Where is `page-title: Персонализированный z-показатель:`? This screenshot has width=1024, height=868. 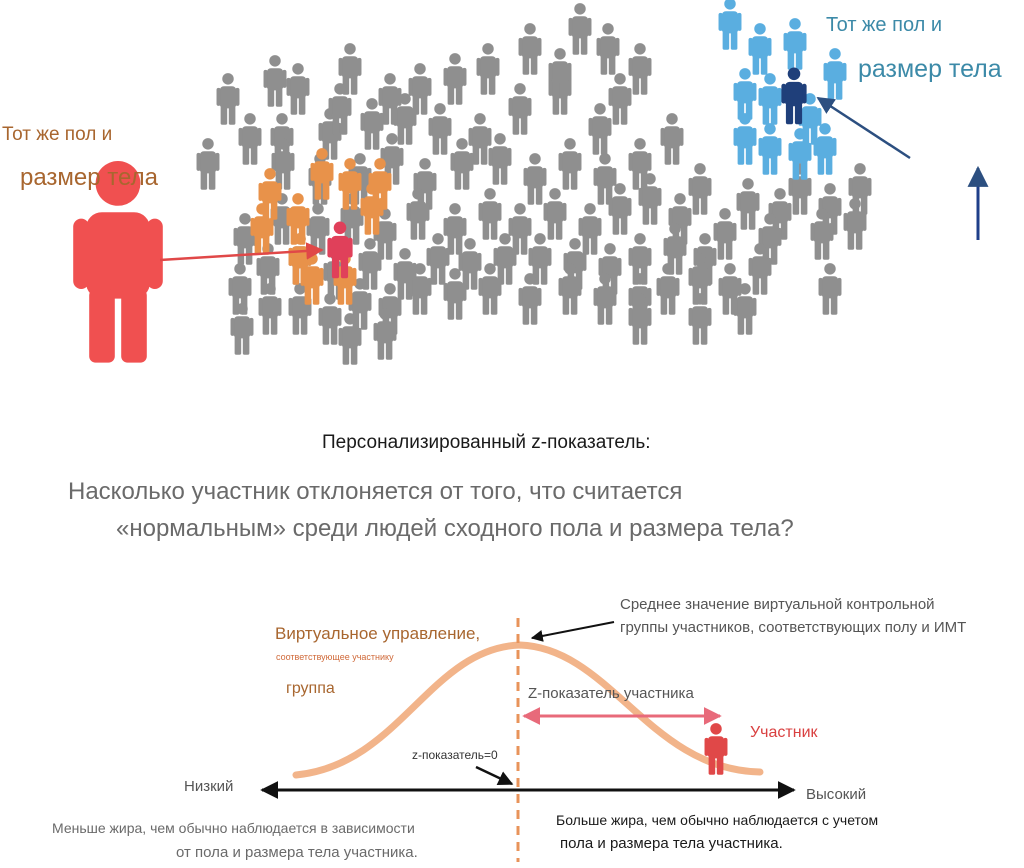 page-title: Персонализированный z-показатель: is located at coordinates (486, 442).